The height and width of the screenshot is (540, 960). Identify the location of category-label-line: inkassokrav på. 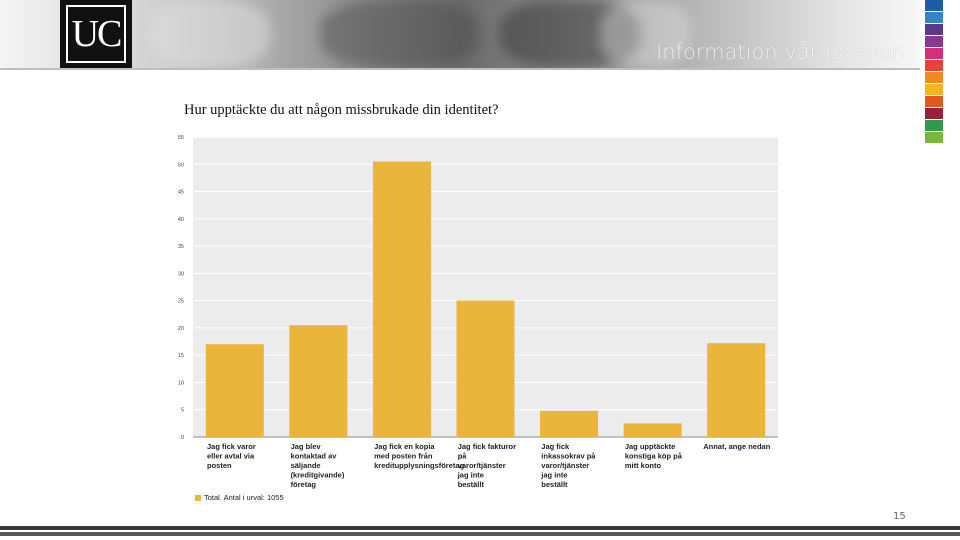
(568, 456).